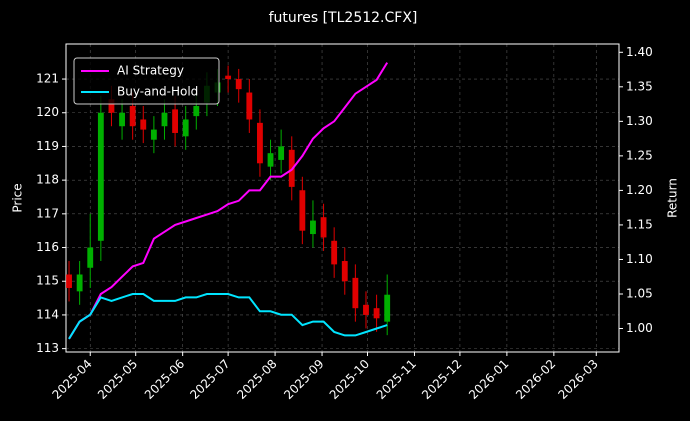  I want to click on y2-tick-label: 1.35, so click(639, 86).